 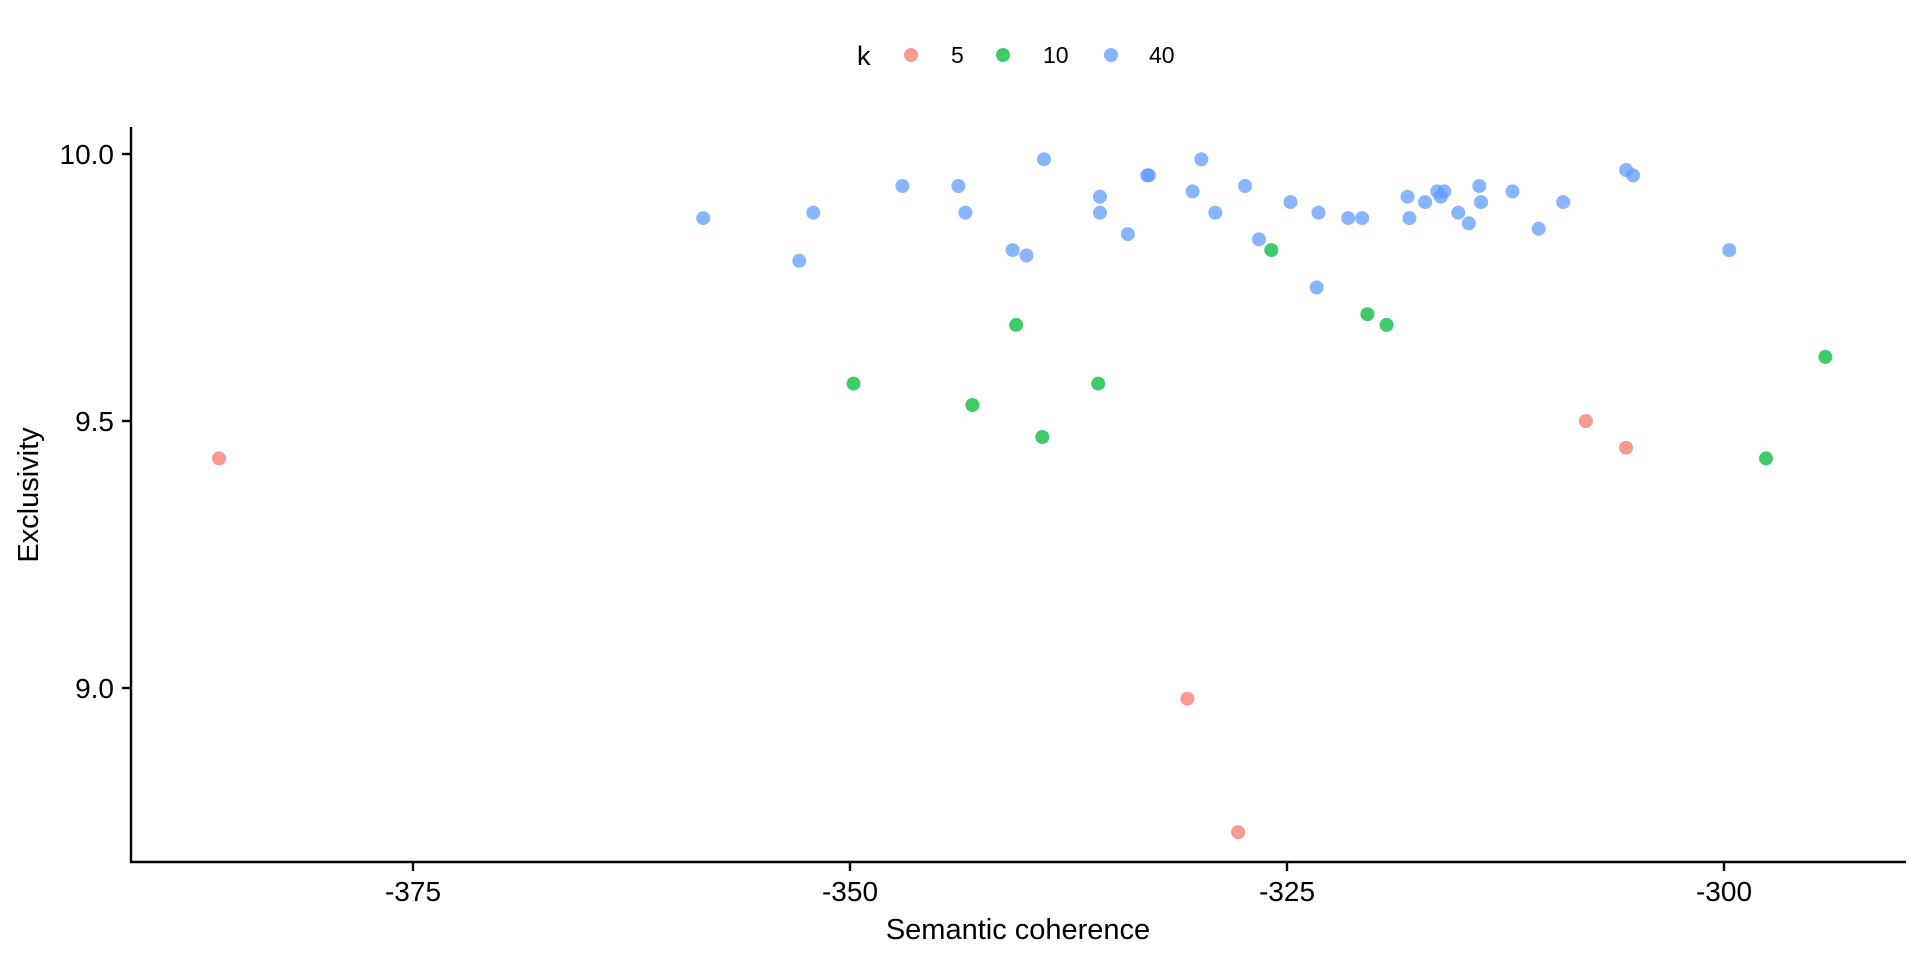 What do you see at coordinates (1018, 930) in the screenshot?
I see `x-axis-title: Semantic coherence` at bounding box center [1018, 930].